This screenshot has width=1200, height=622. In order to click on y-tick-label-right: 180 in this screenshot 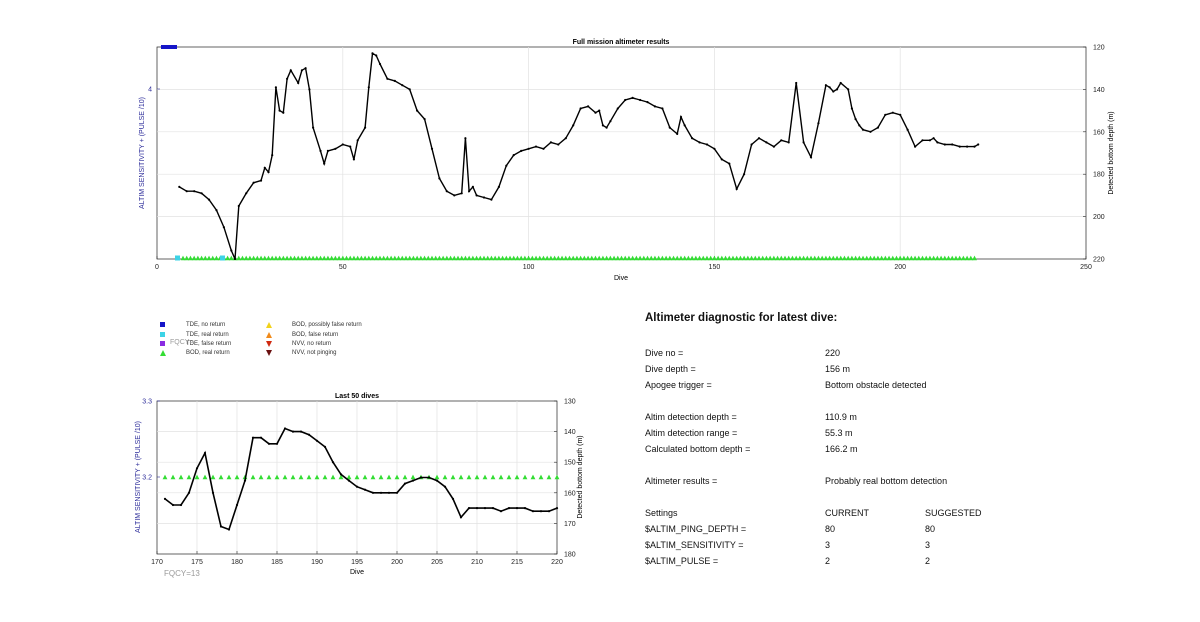, I will do `click(570, 555)`.